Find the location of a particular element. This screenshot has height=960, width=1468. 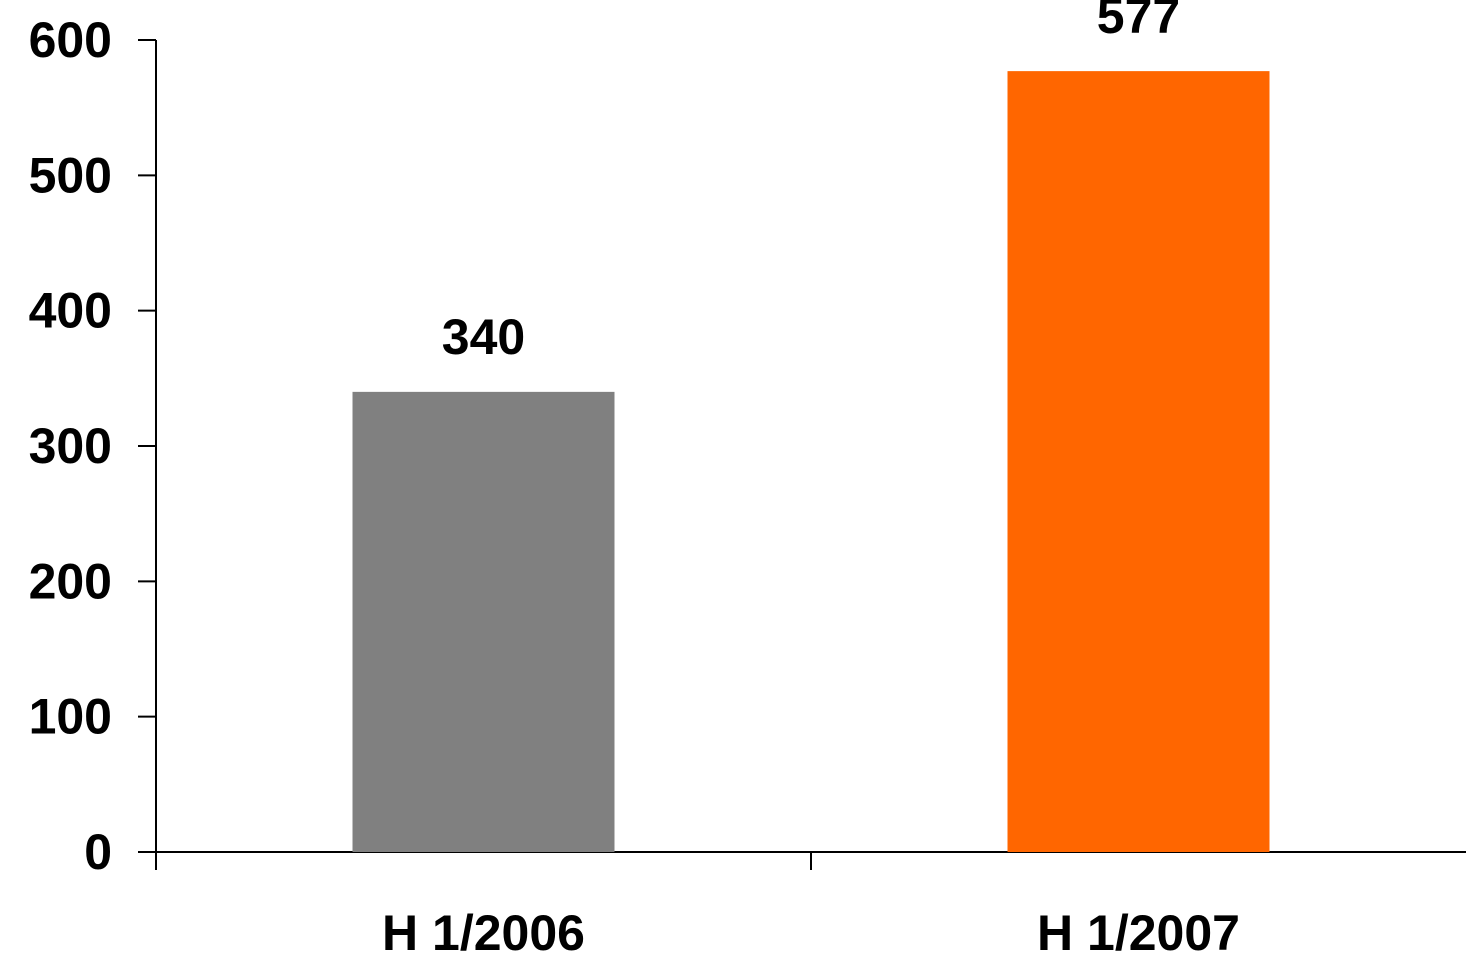

y-axis: 0 100 200 300 400 500 600 is located at coordinates (93, 446).